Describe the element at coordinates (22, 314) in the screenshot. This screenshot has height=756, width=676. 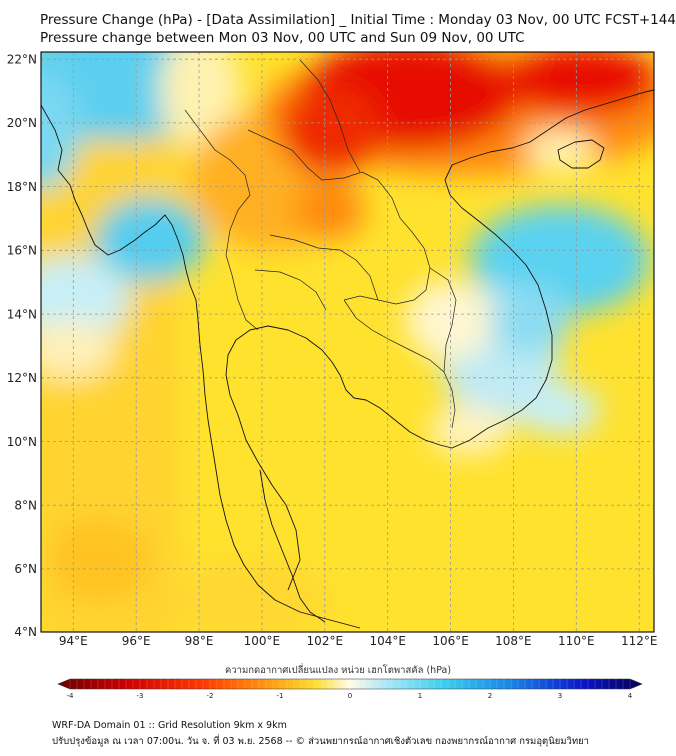
I see `lat-tick-label: 14°N` at that location.